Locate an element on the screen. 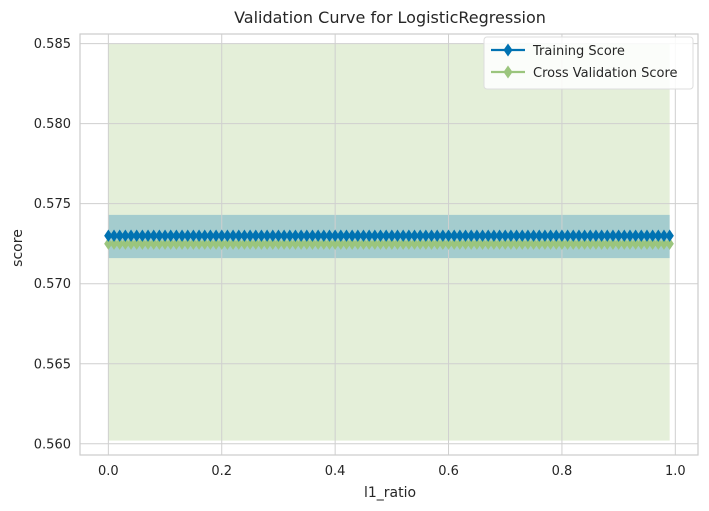 The image size is (709, 511). y-tick-label: 0.580 is located at coordinates (52, 124).